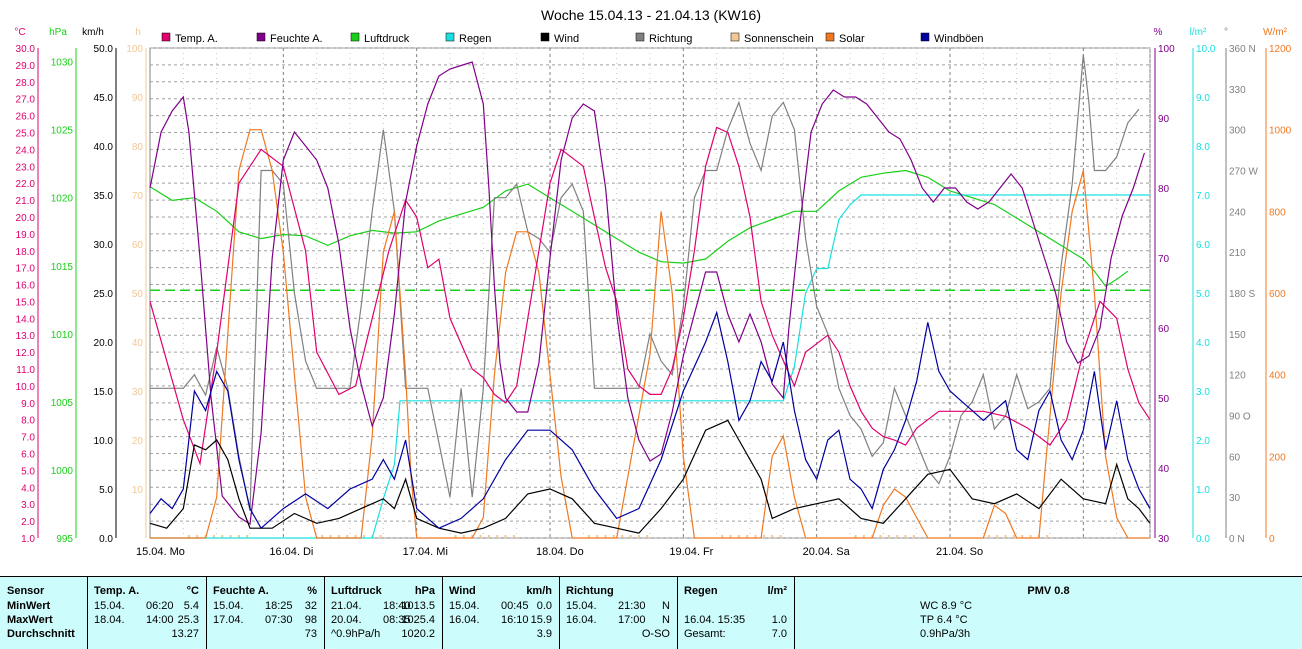 The height and width of the screenshot is (649, 1302). What do you see at coordinates (138, 343) in the screenshot?
I see `sun-tick: 40` at bounding box center [138, 343].